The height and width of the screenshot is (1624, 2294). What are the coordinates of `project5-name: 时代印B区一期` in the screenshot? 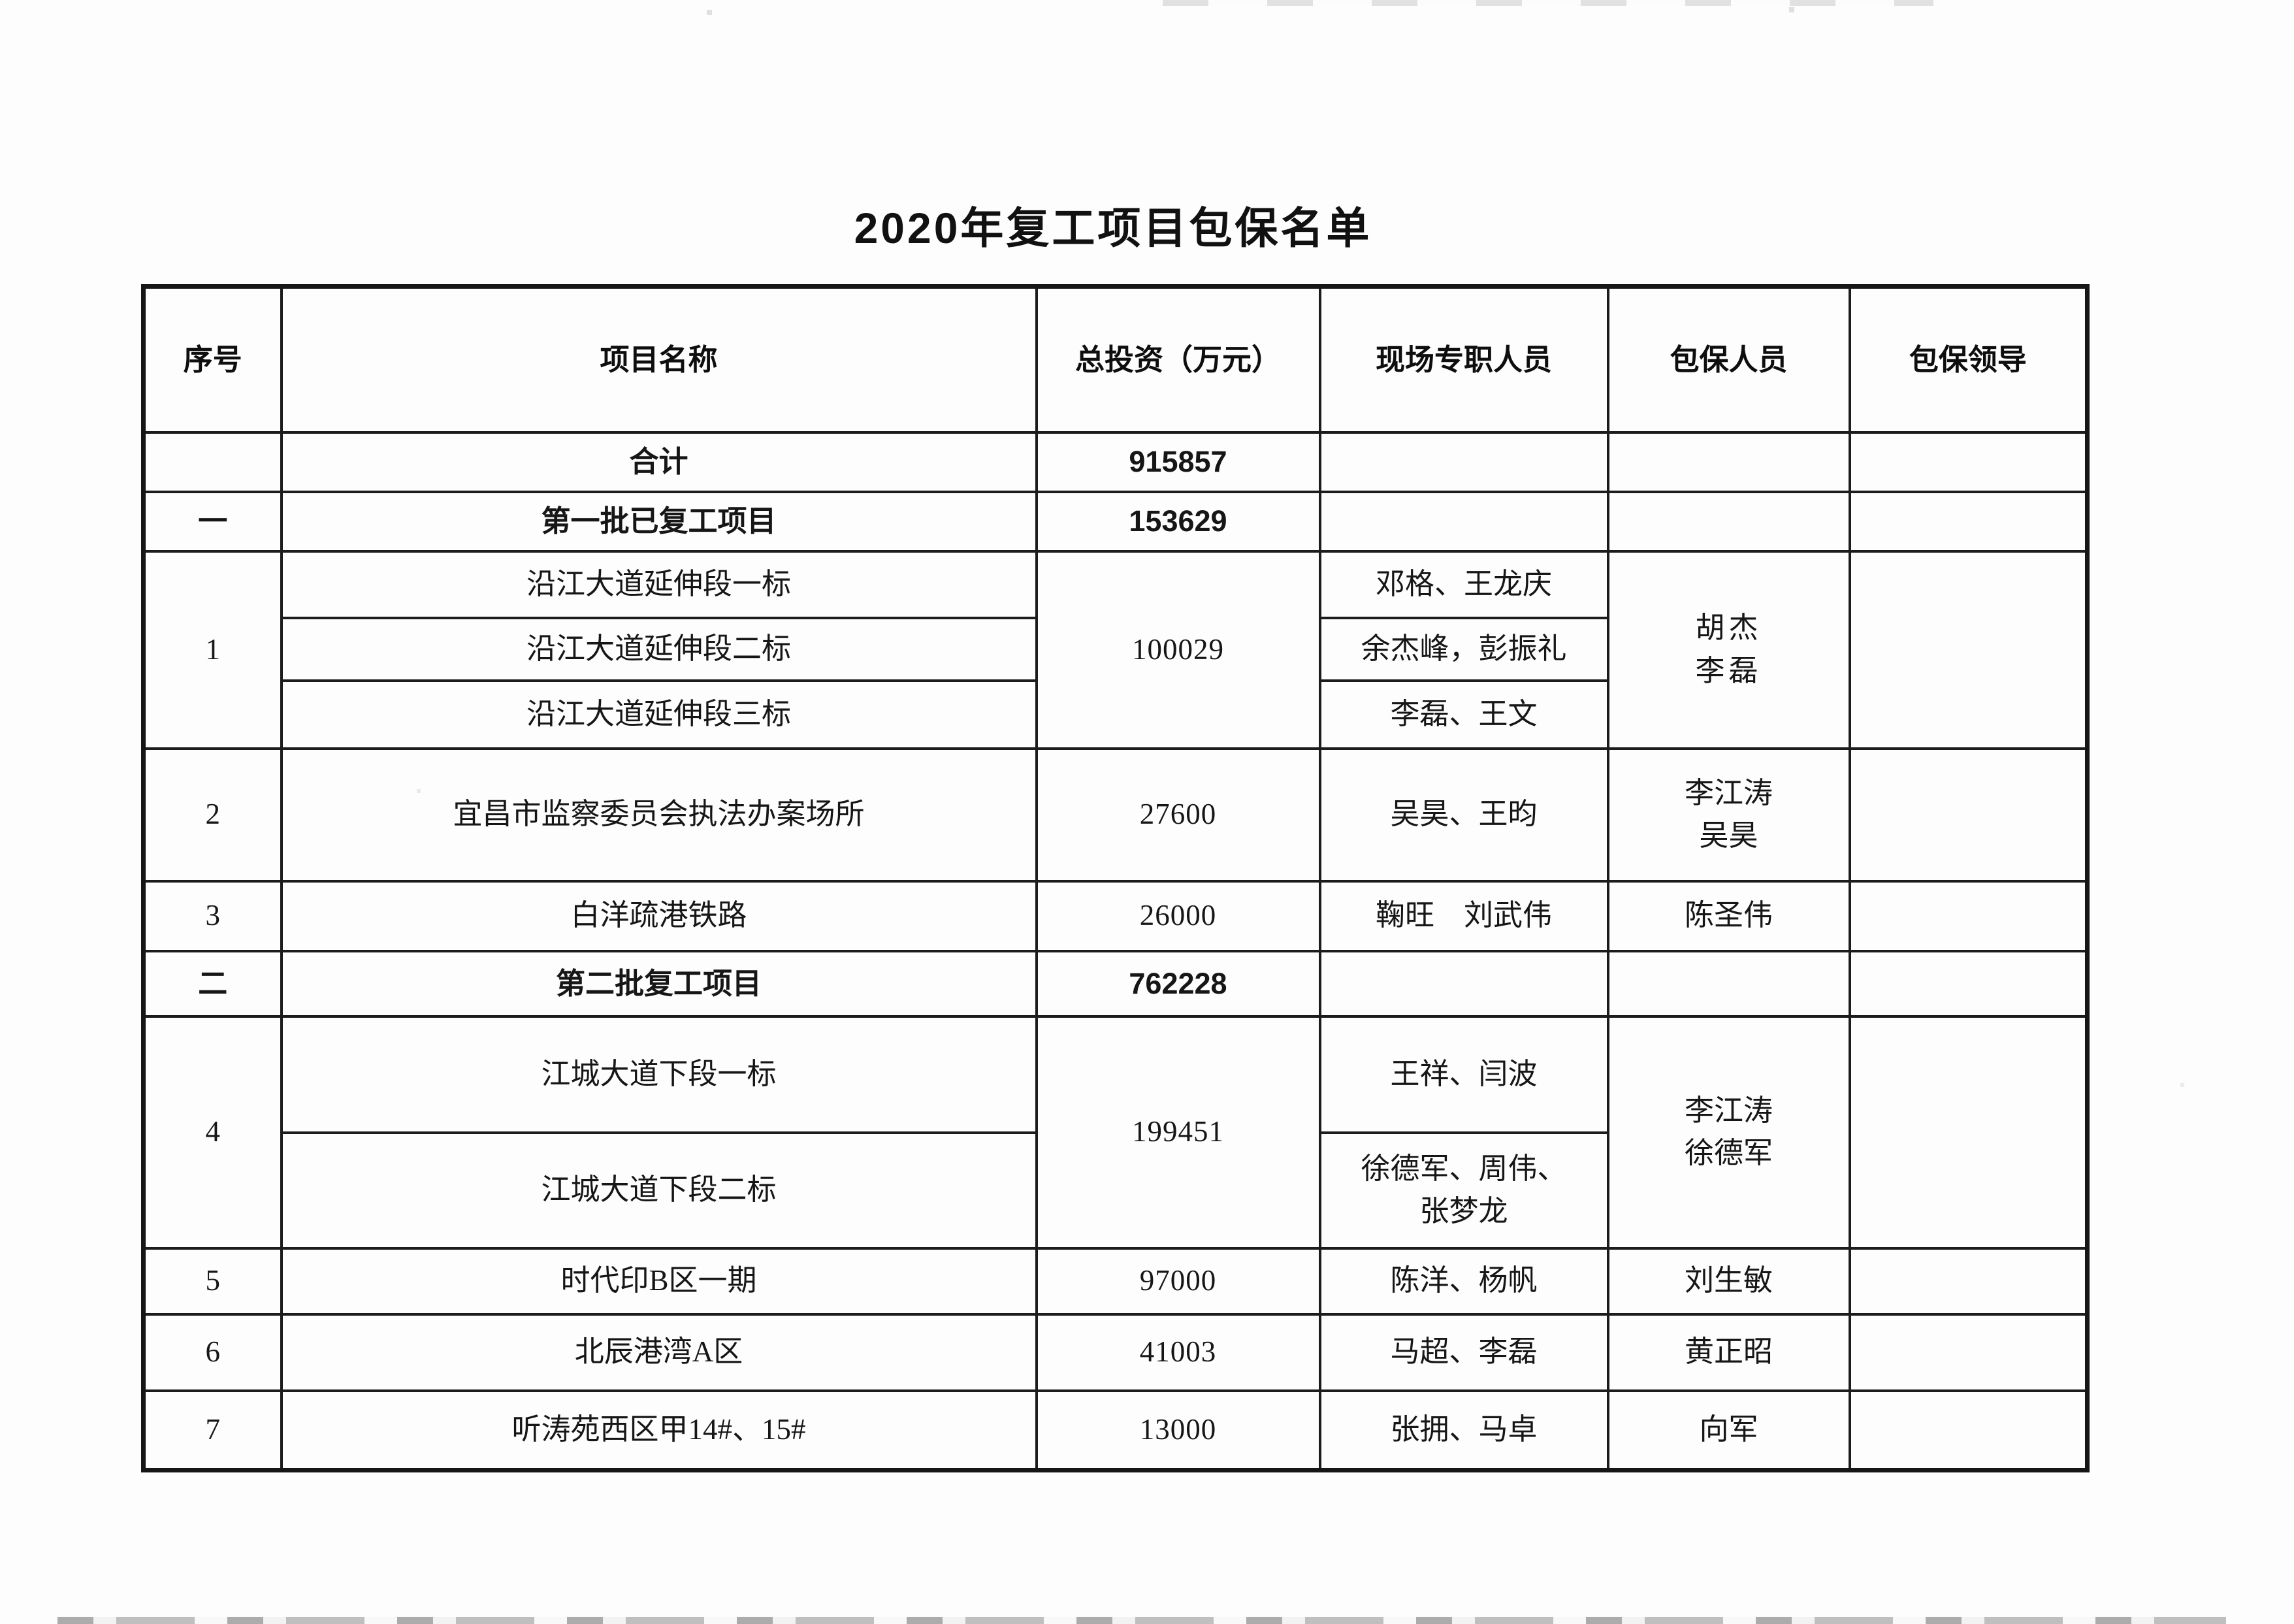 It's located at (659, 1281).